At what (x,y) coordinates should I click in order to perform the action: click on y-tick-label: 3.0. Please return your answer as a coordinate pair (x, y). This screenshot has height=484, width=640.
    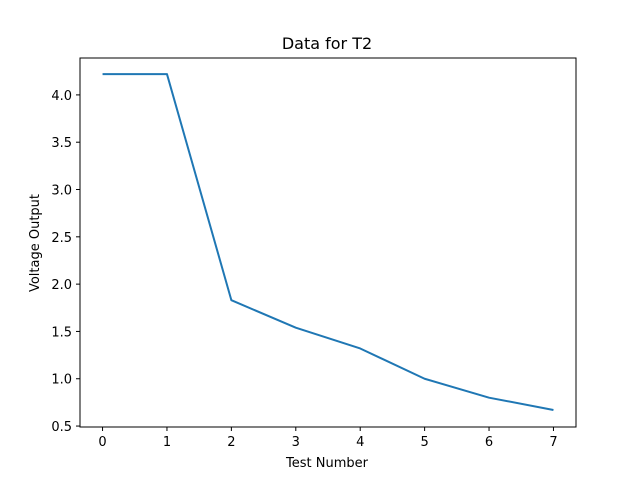
    Looking at the image, I should click on (61, 191).